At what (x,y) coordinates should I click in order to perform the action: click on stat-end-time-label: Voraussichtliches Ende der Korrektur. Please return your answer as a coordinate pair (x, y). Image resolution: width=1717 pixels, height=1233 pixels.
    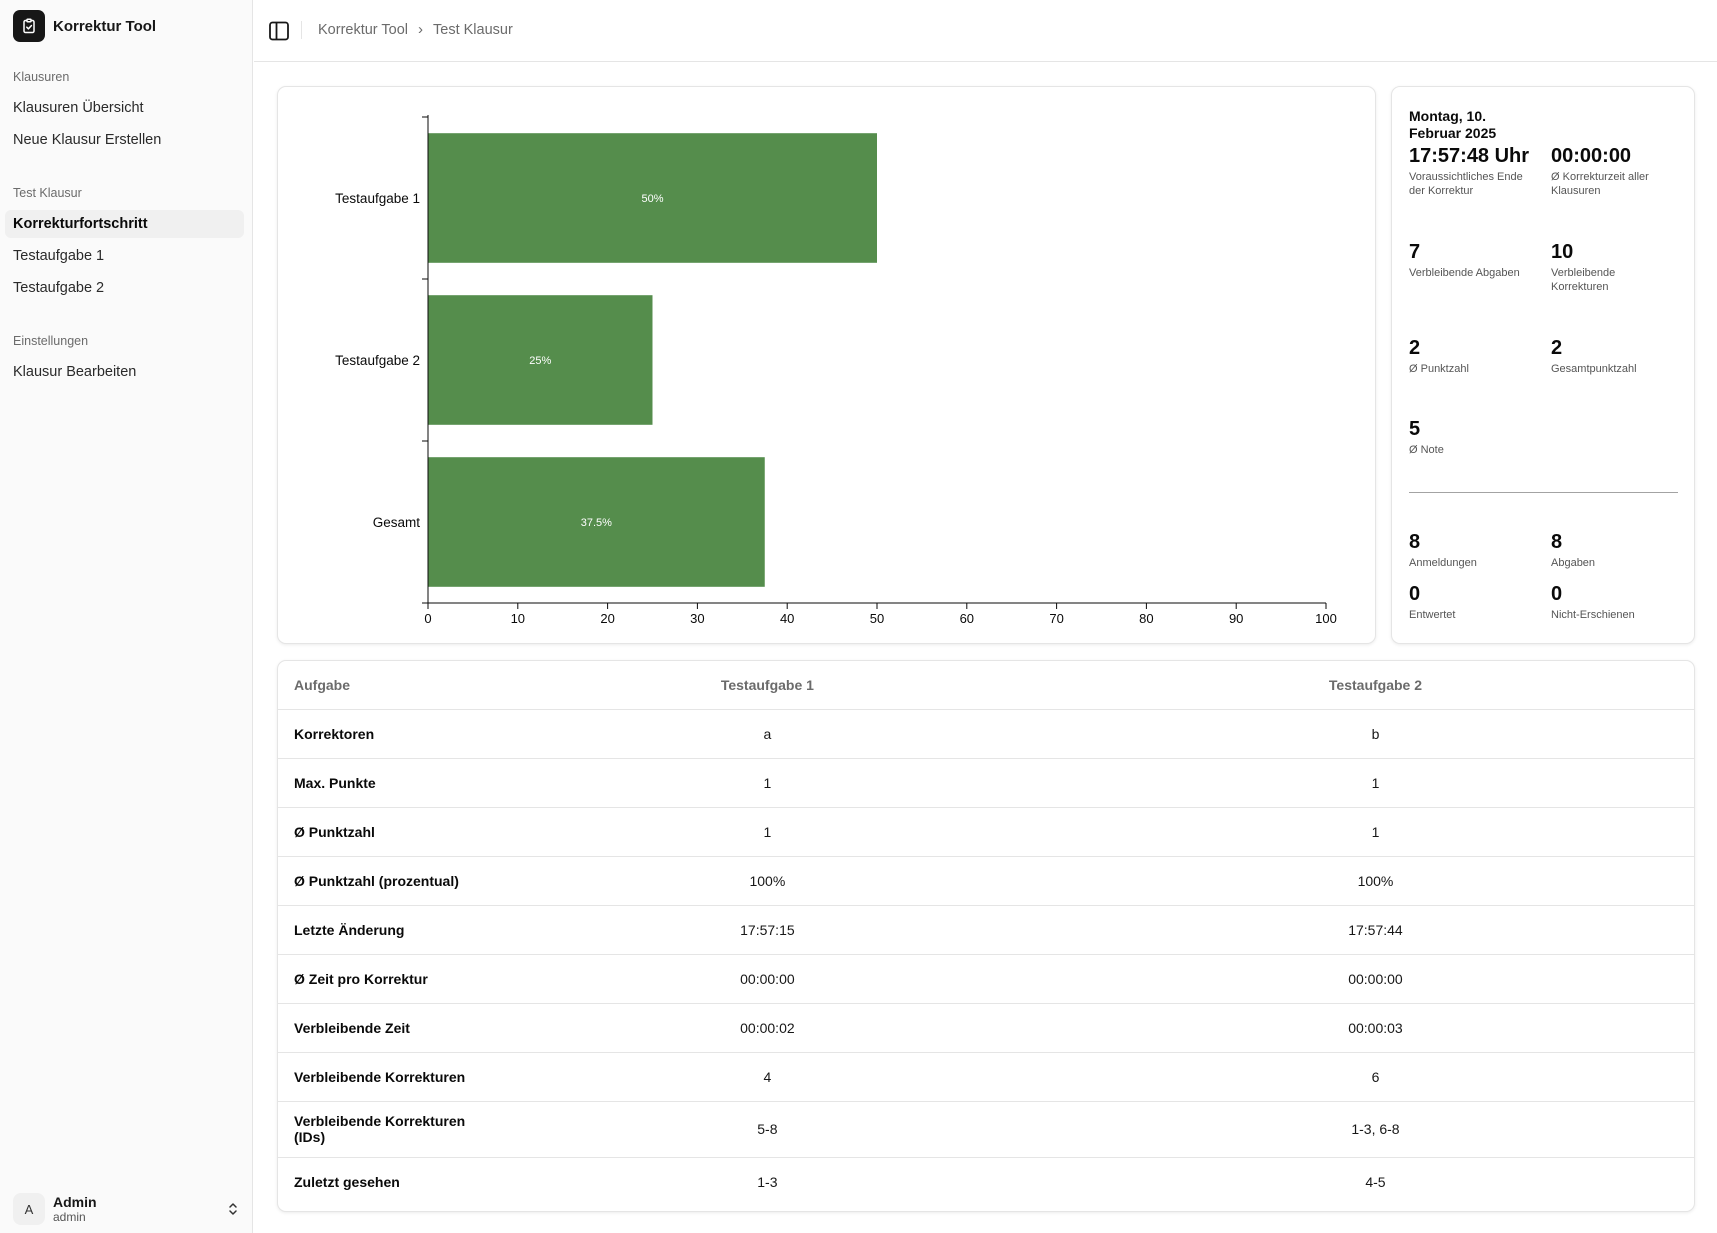
    Looking at the image, I should click on (1466, 184).